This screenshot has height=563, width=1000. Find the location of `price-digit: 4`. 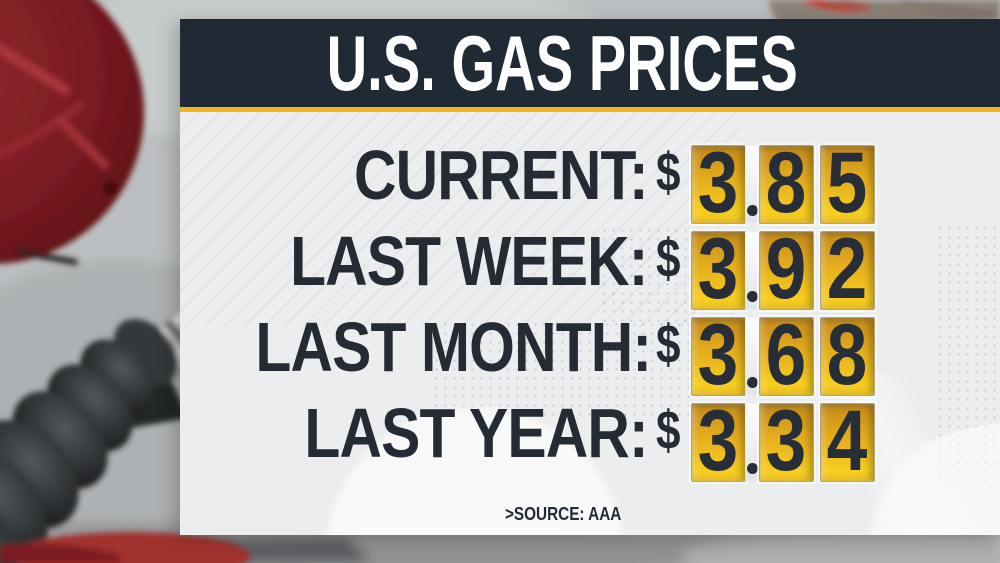

price-digit: 4 is located at coordinates (847, 440).